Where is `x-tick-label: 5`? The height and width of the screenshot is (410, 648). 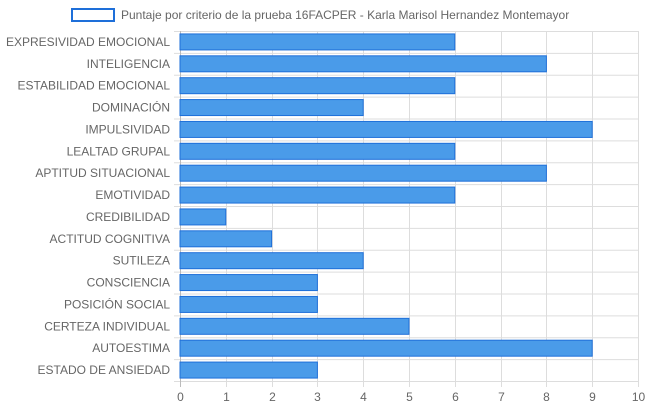
x-tick-label: 5 is located at coordinates (409, 397).